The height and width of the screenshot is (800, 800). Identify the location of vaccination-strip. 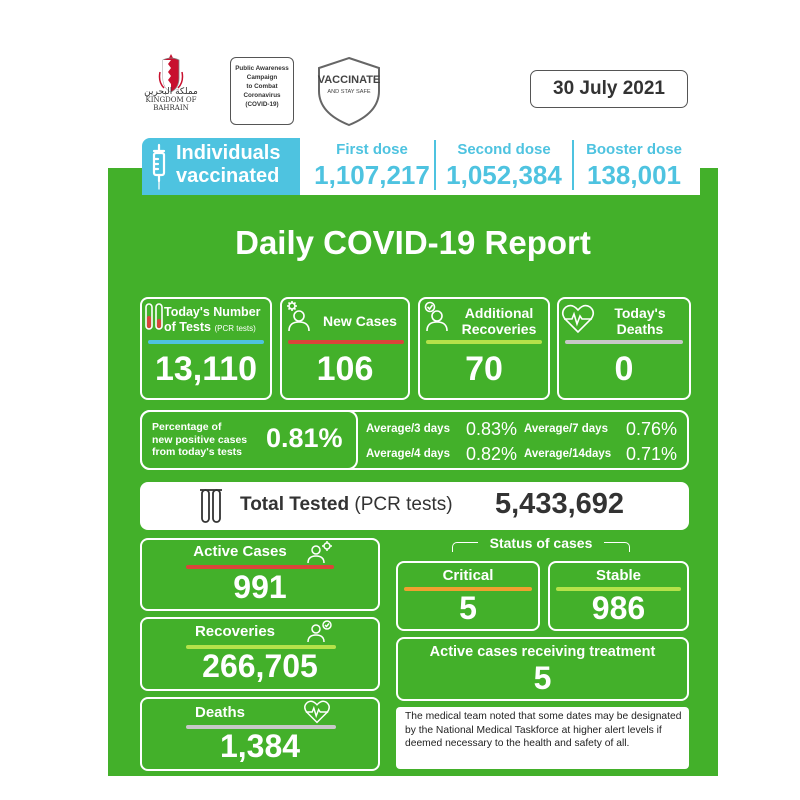
(498, 166).